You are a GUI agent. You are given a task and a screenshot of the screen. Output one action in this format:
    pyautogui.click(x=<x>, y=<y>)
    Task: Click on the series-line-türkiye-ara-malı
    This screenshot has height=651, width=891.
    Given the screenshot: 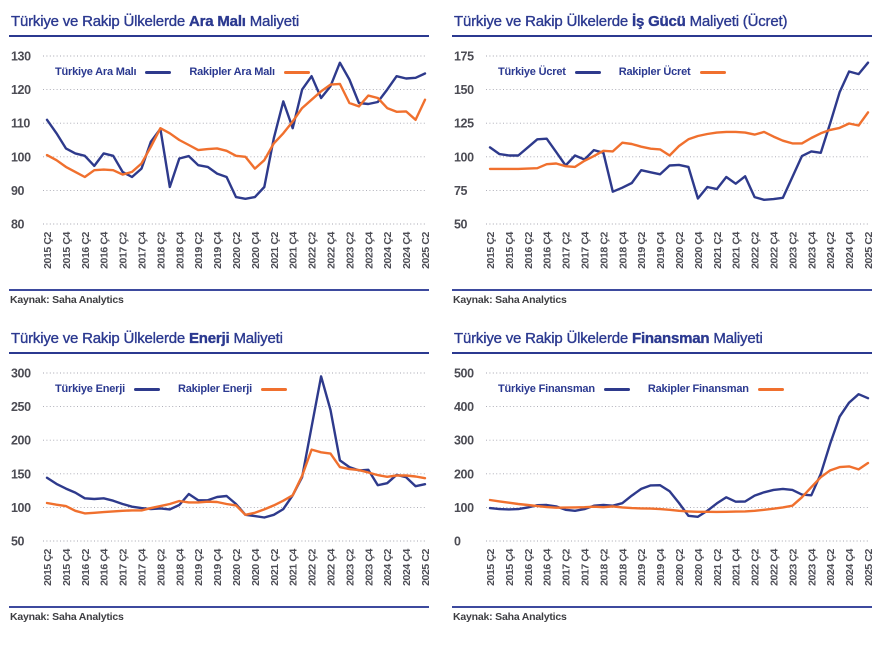 What is the action you would take?
    pyautogui.click(x=236, y=131)
    